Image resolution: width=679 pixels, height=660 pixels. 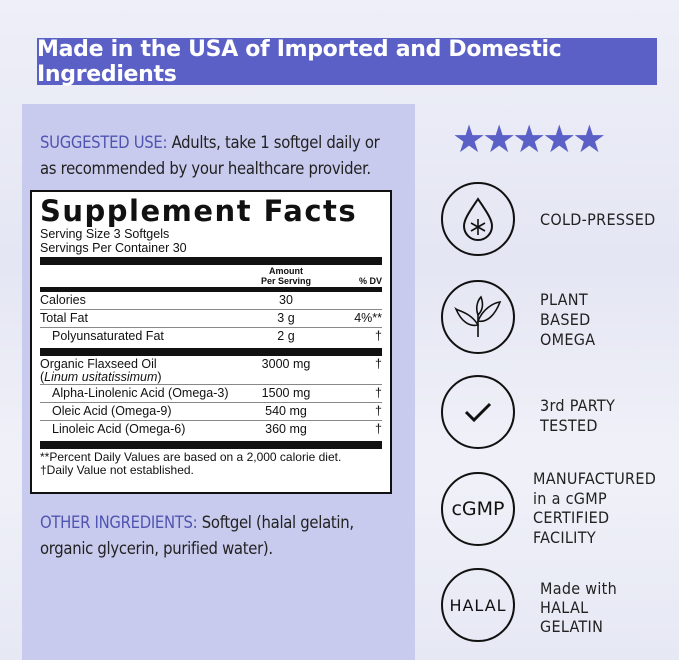 What do you see at coordinates (211, 412) in the screenshot?
I see `table-row: Oleic Acid (Omega-9) 540 mg †` at bounding box center [211, 412].